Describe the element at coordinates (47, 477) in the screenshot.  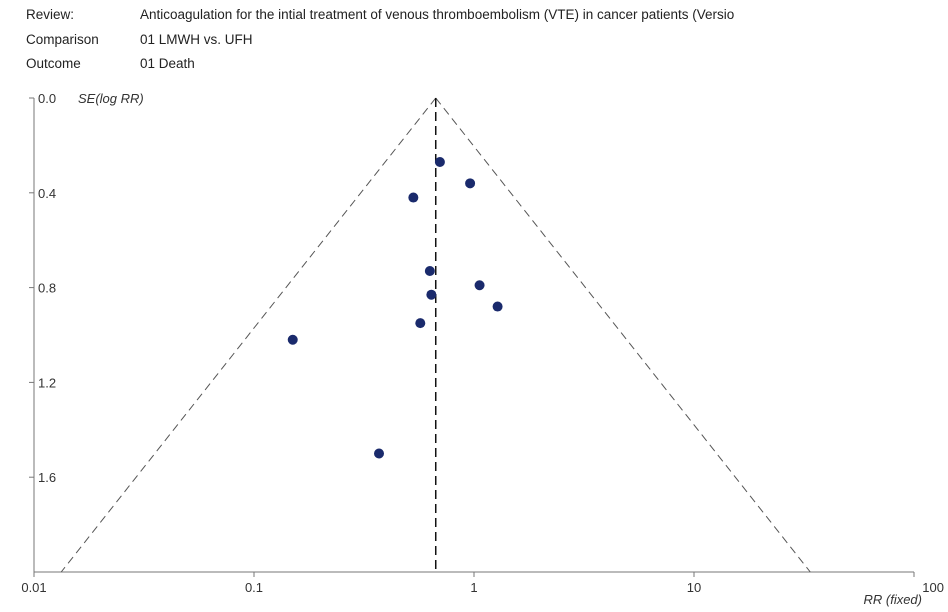
I see `y-tick-label: 1.6` at that location.